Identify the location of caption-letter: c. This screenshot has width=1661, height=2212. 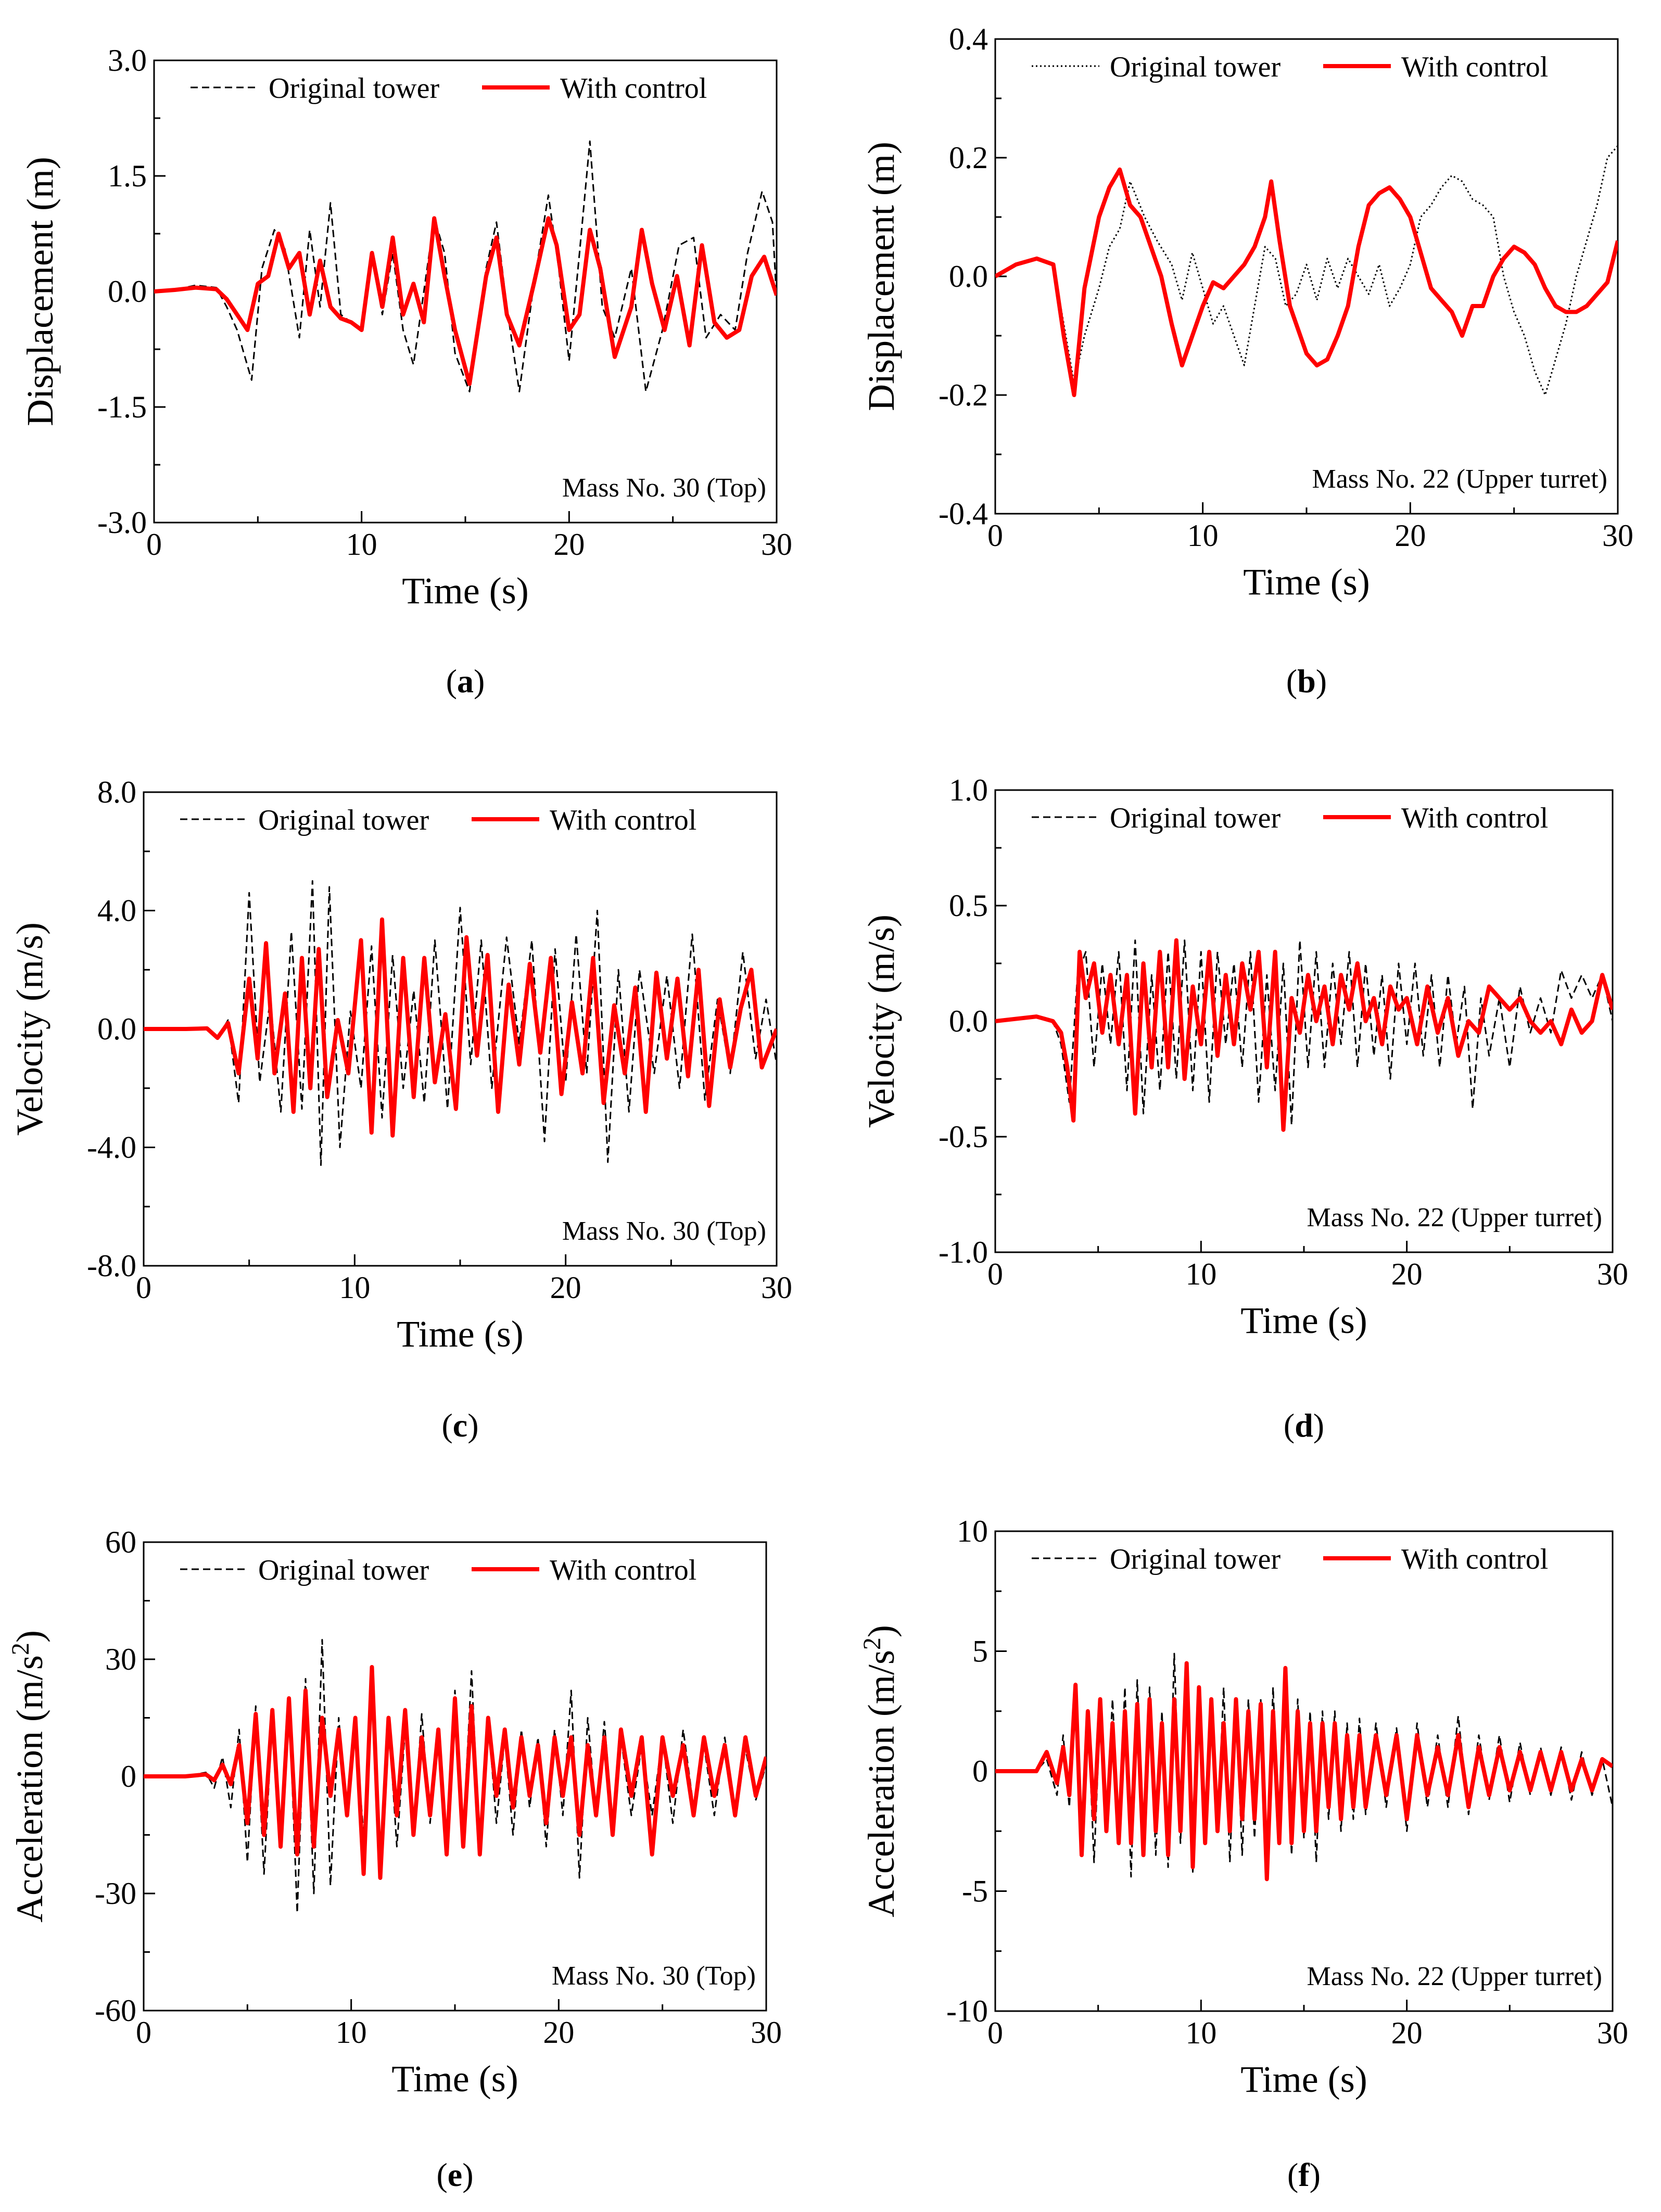
(460, 1426).